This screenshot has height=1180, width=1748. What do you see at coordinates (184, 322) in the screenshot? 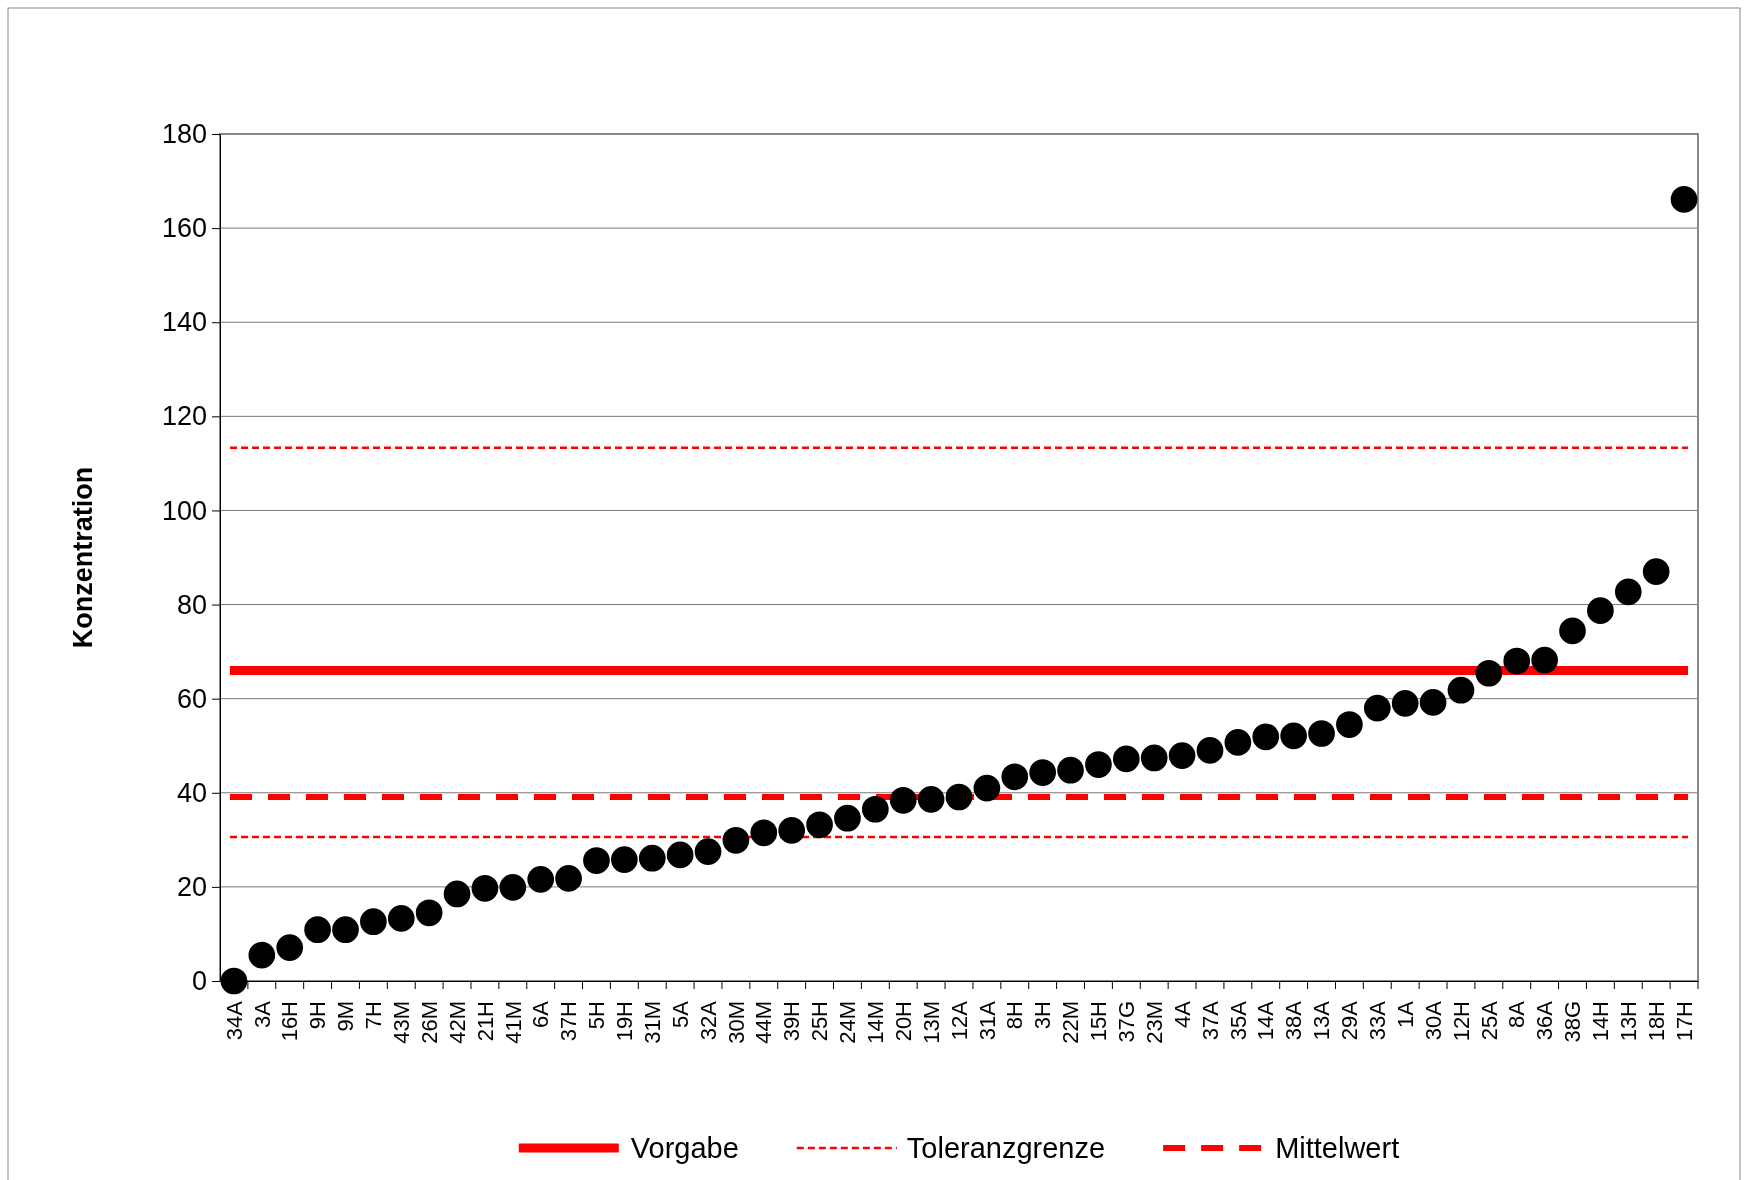
I see `y-tick-label: 140` at bounding box center [184, 322].